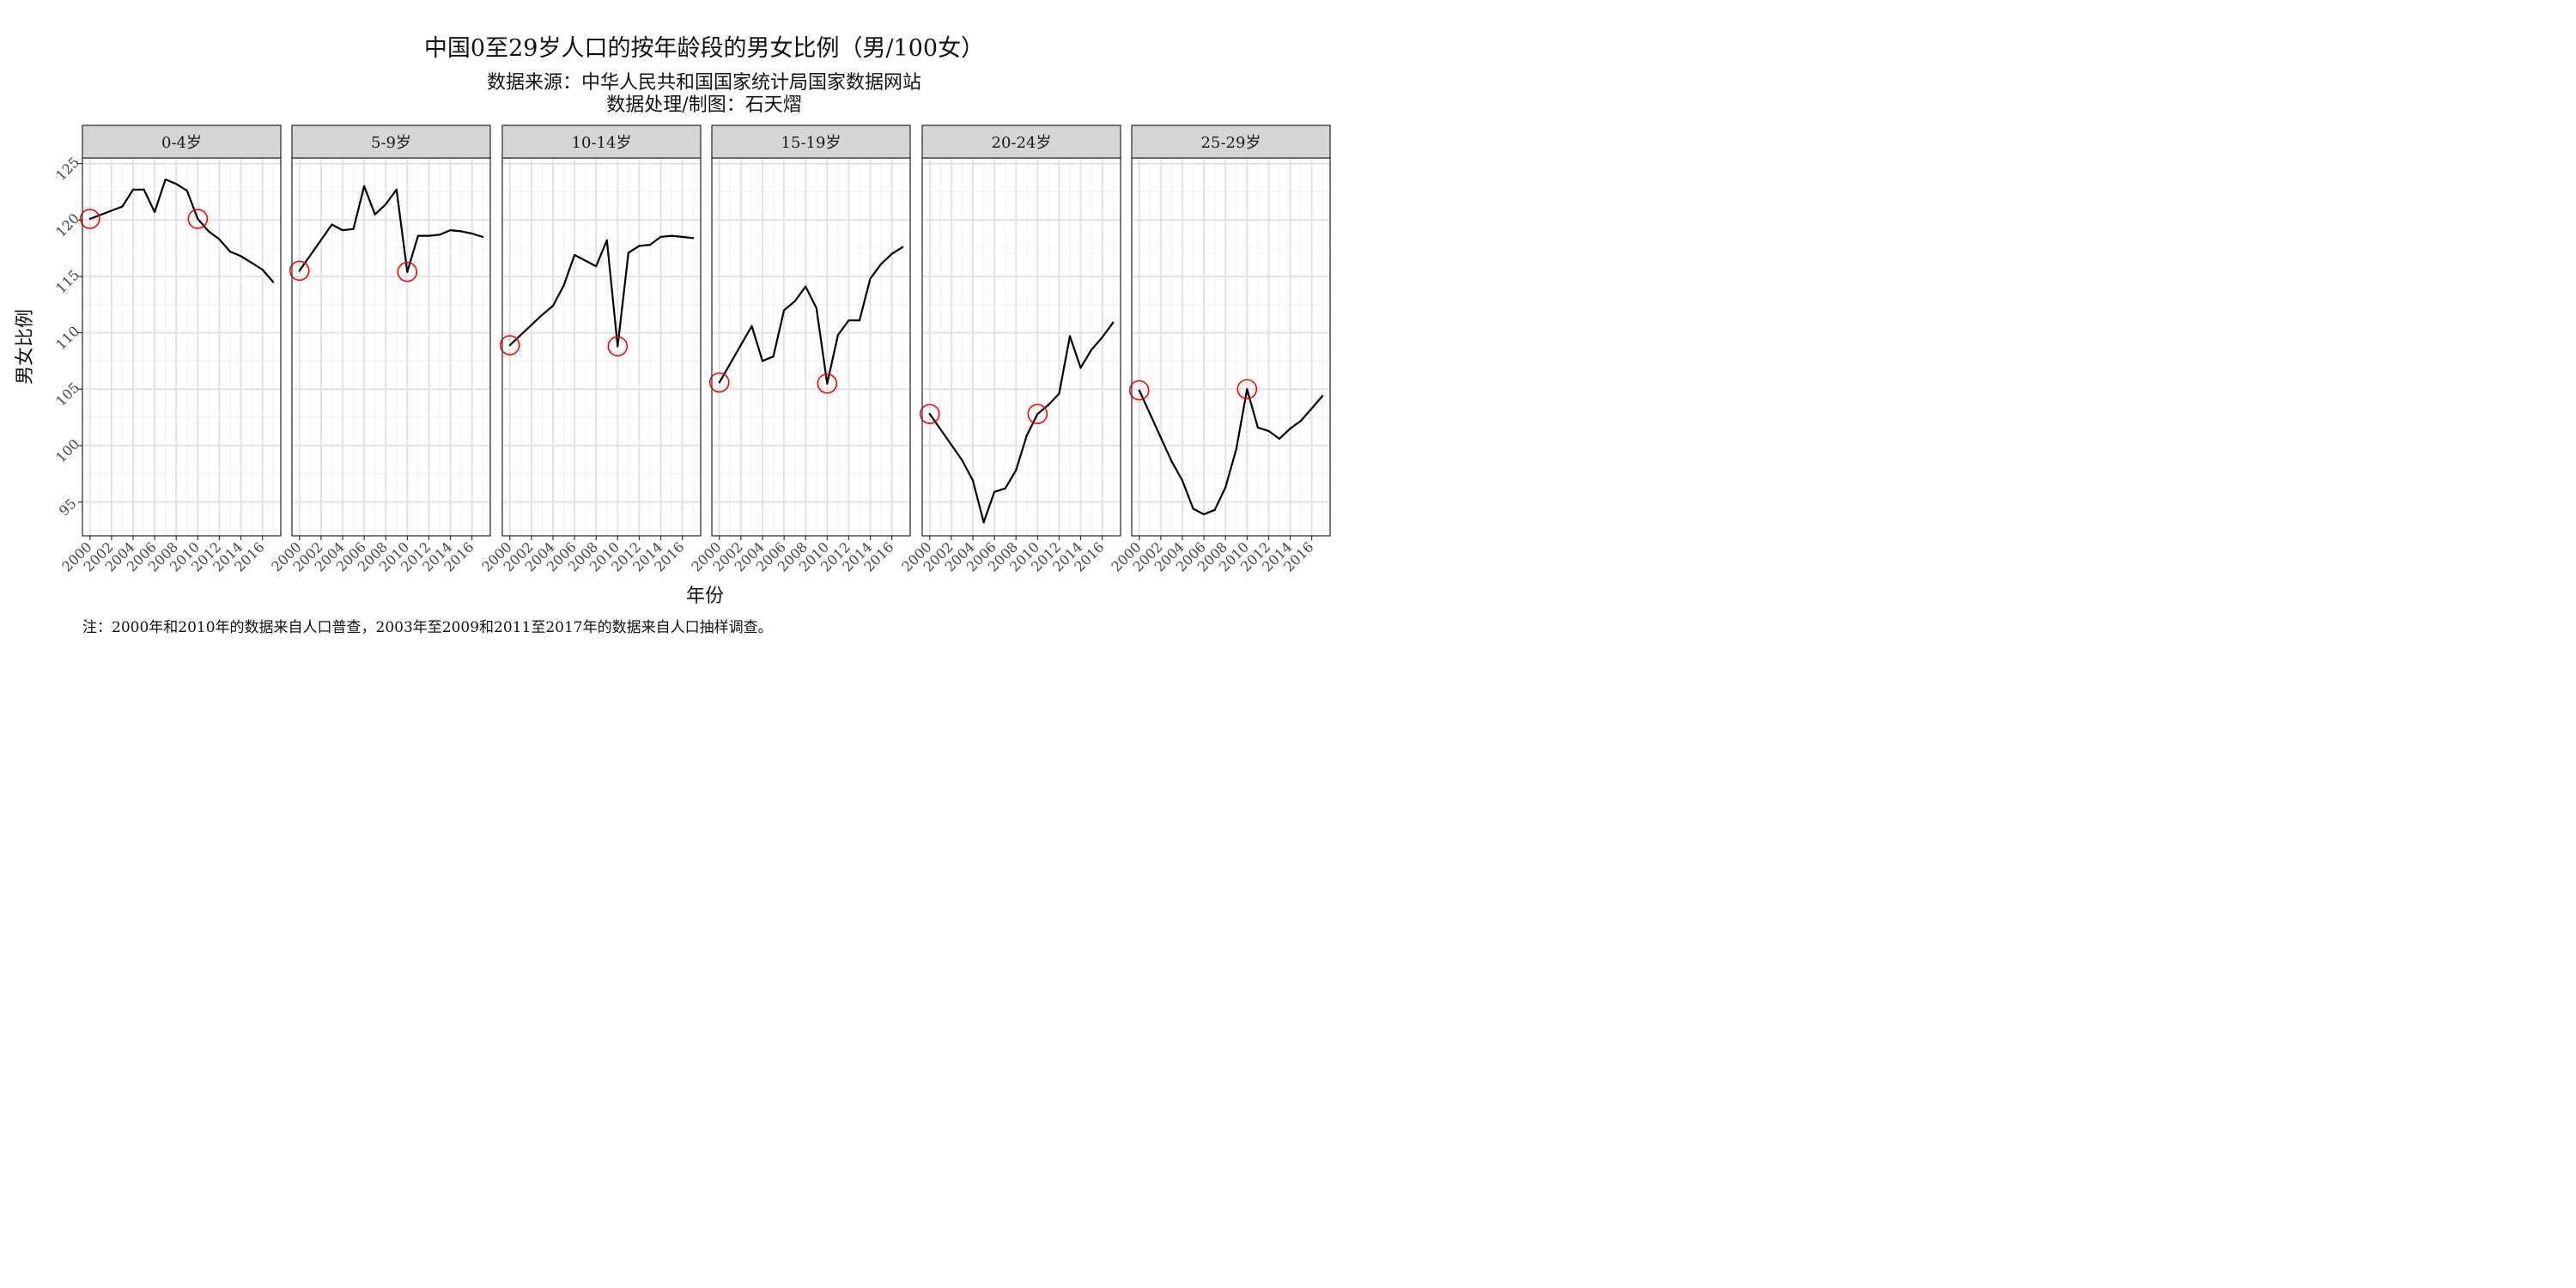 Image resolution: width=2576 pixels, height=1288 pixels. What do you see at coordinates (705, 596) in the screenshot?
I see `x-axis-title: 年份` at bounding box center [705, 596].